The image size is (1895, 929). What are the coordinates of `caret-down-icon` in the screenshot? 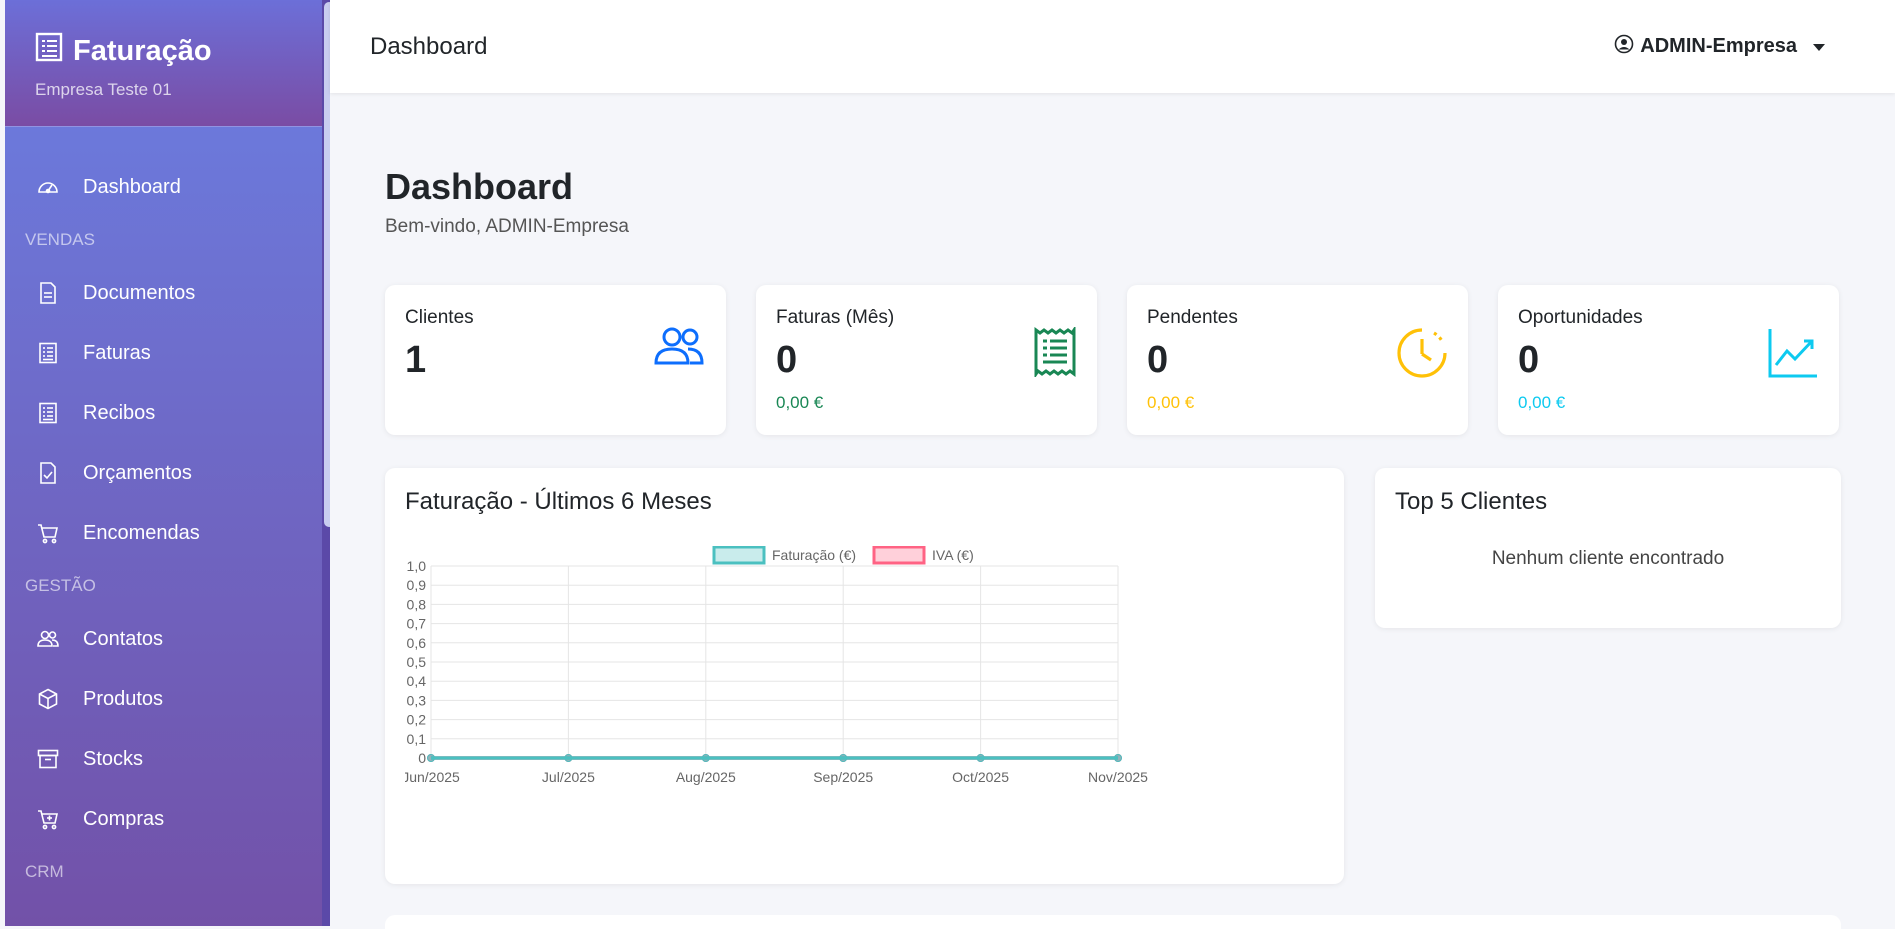 It's located at (1819, 46).